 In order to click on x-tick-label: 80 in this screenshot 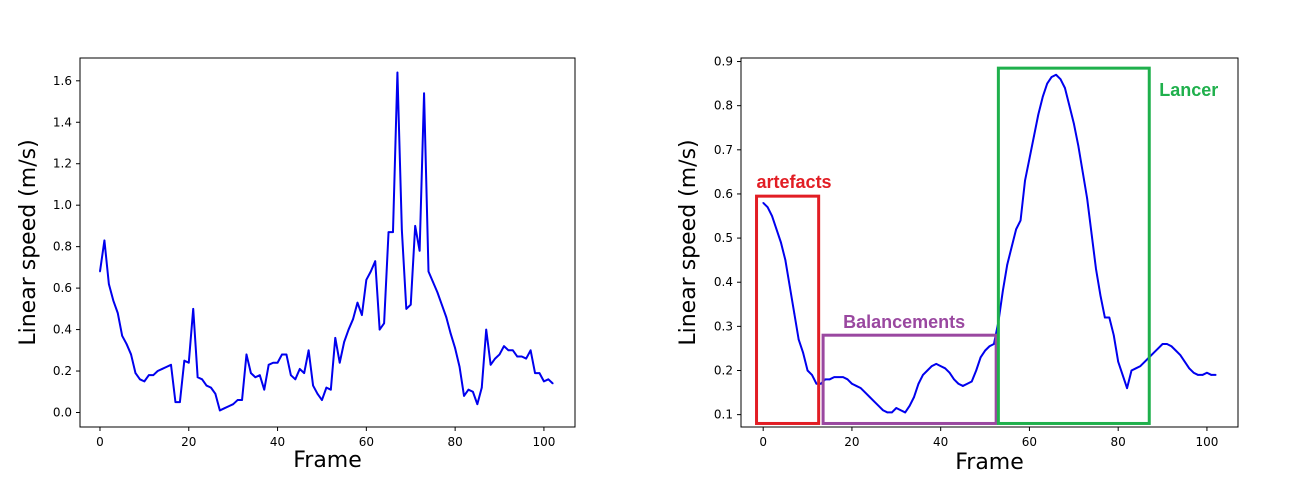, I will do `click(1118, 442)`.